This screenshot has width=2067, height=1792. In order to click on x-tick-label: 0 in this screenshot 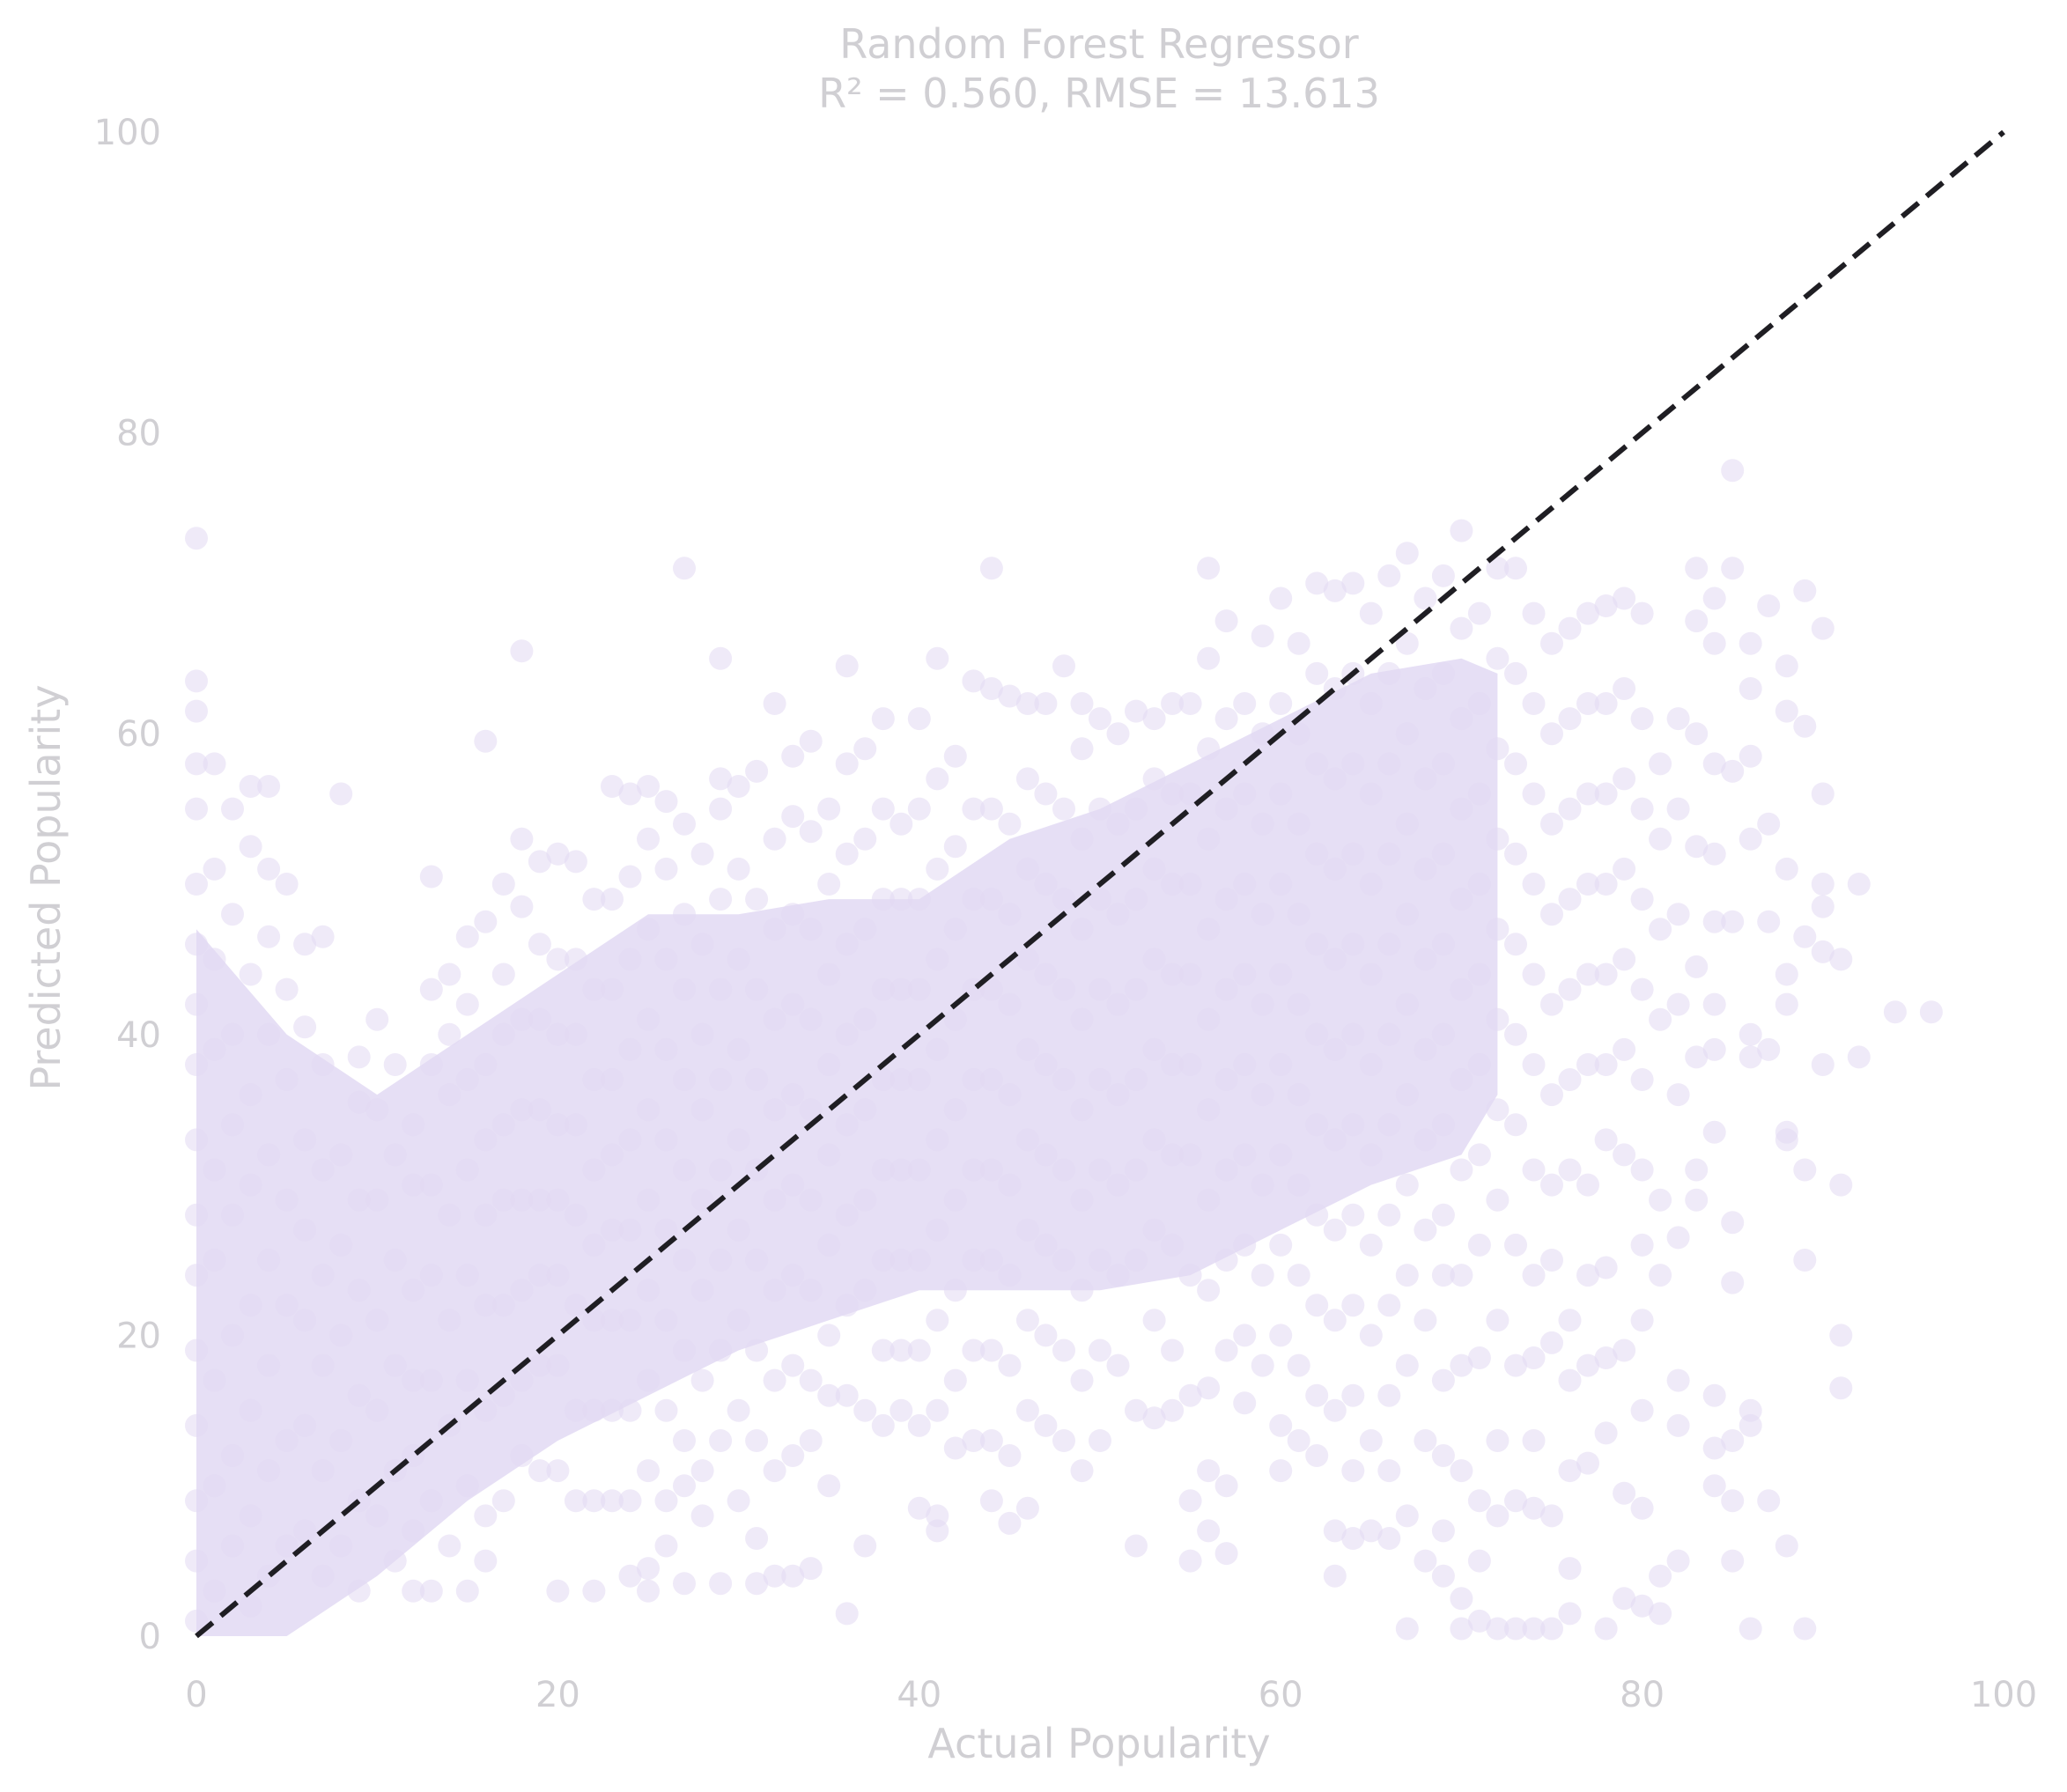, I will do `click(196, 1695)`.